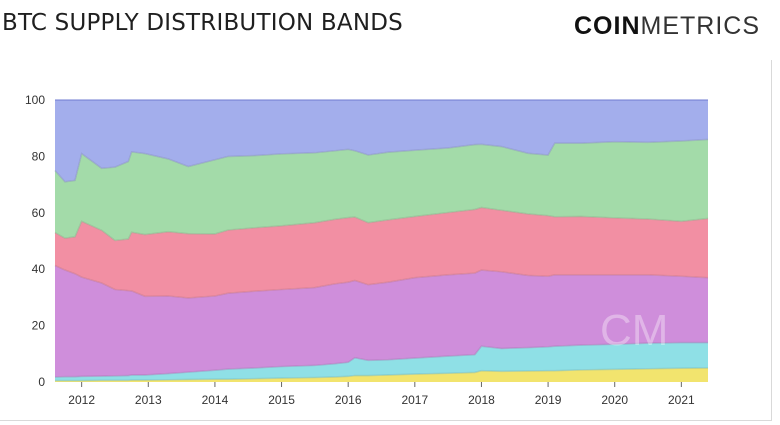  What do you see at coordinates (634, 330) in the screenshot?
I see `cm-watermark: CM` at bounding box center [634, 330].